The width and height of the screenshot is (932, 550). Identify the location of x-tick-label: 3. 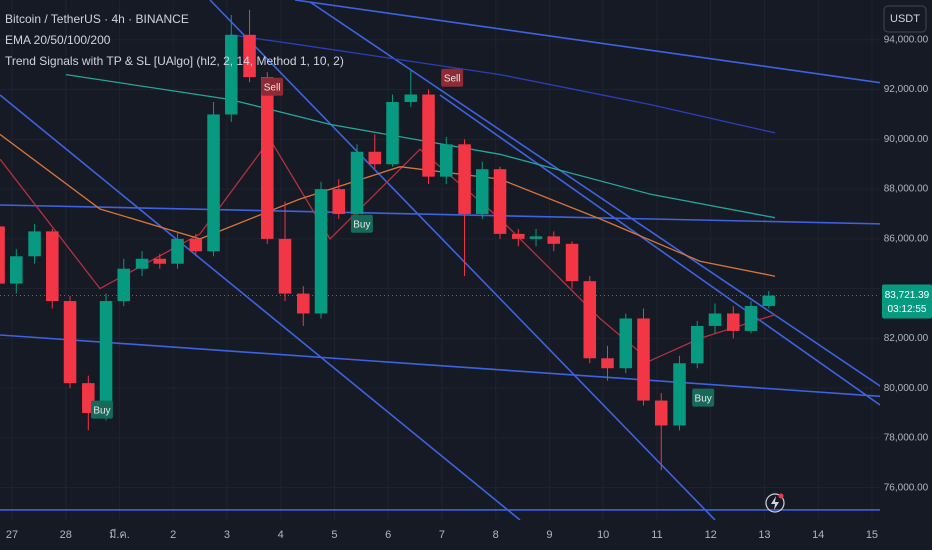
(227, 535).